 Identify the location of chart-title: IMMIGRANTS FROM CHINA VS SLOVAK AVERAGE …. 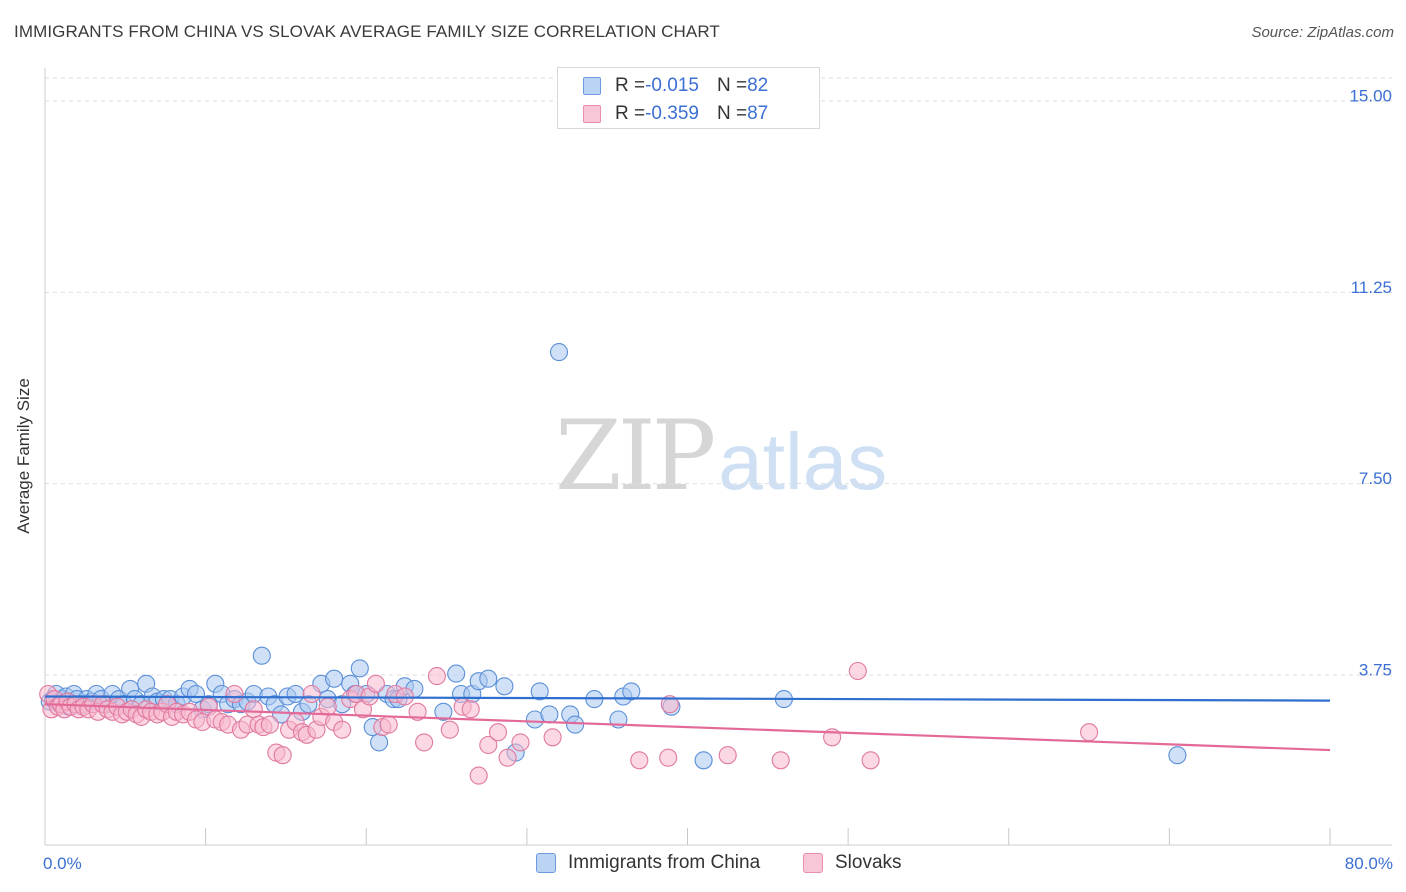
(367, 31).